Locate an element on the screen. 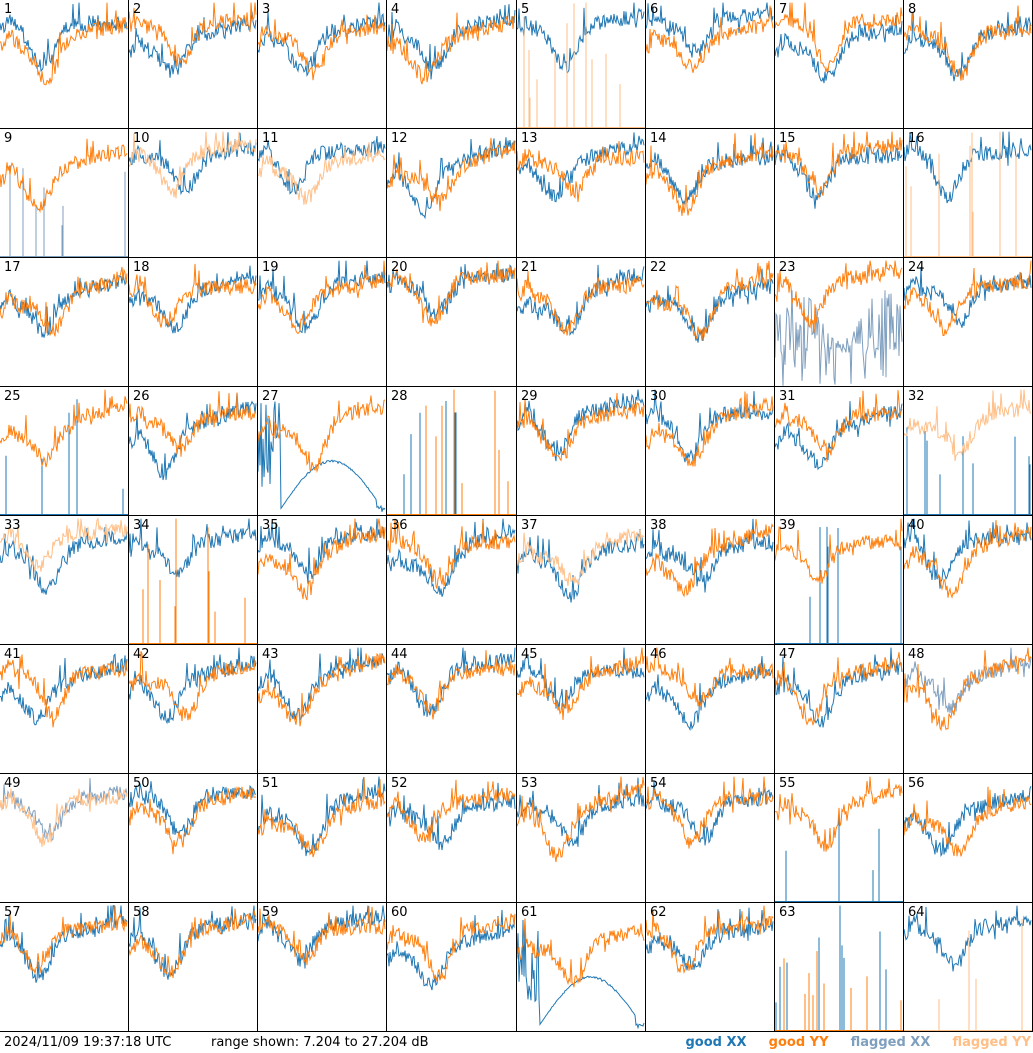  tile-panel-40: 40 is located at coordinates (968, 580).